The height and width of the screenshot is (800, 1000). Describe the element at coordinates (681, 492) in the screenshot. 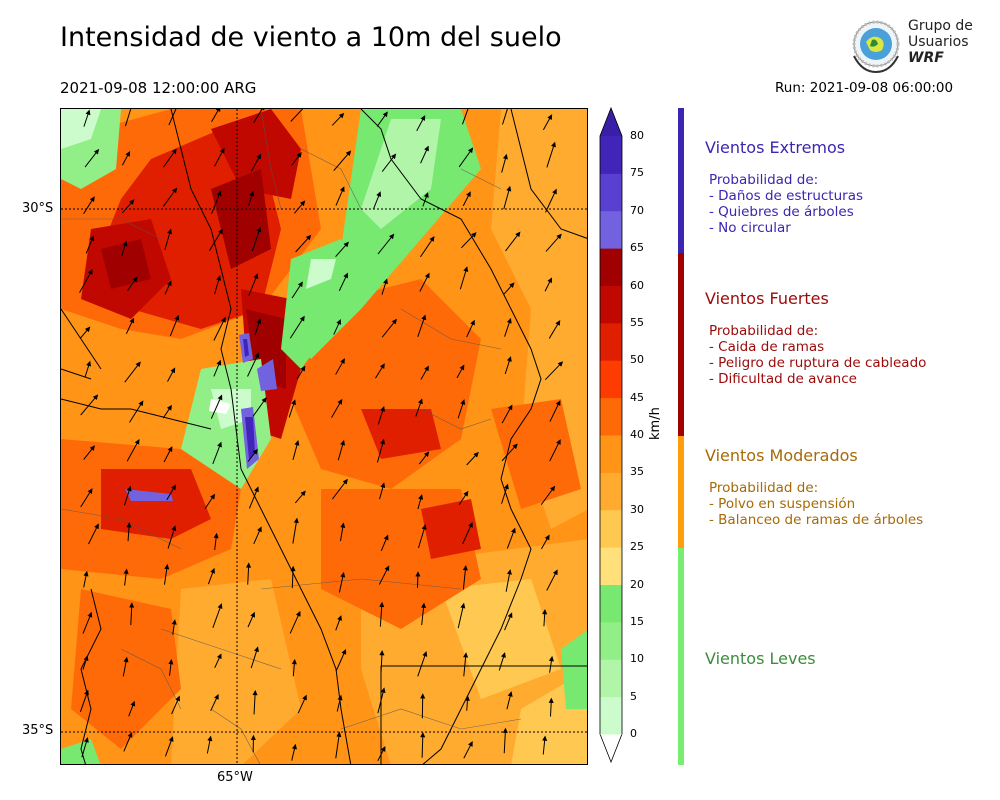

I see `moderate-category-bar` at that location.